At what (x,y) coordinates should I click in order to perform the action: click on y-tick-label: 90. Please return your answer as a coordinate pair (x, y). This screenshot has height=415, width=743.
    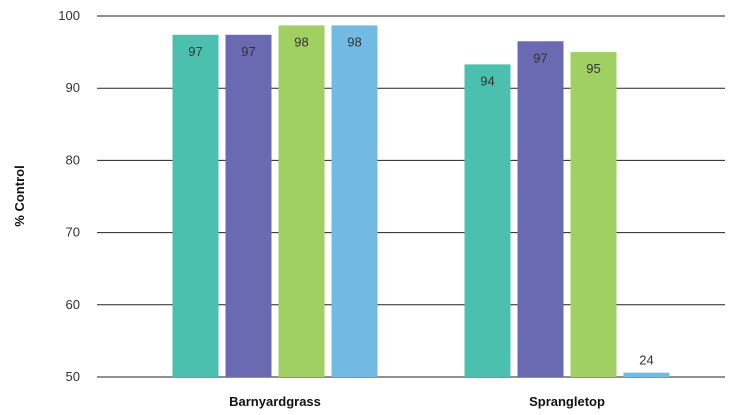
    Looking at the image, I should click on (73, 87).